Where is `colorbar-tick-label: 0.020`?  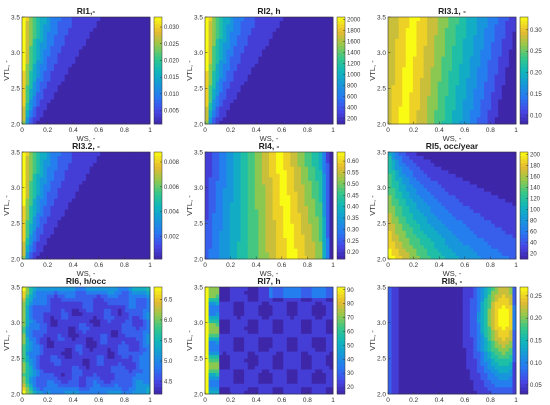 colorbar-tick-label: 0.020 is located at coordinates (172, 61).